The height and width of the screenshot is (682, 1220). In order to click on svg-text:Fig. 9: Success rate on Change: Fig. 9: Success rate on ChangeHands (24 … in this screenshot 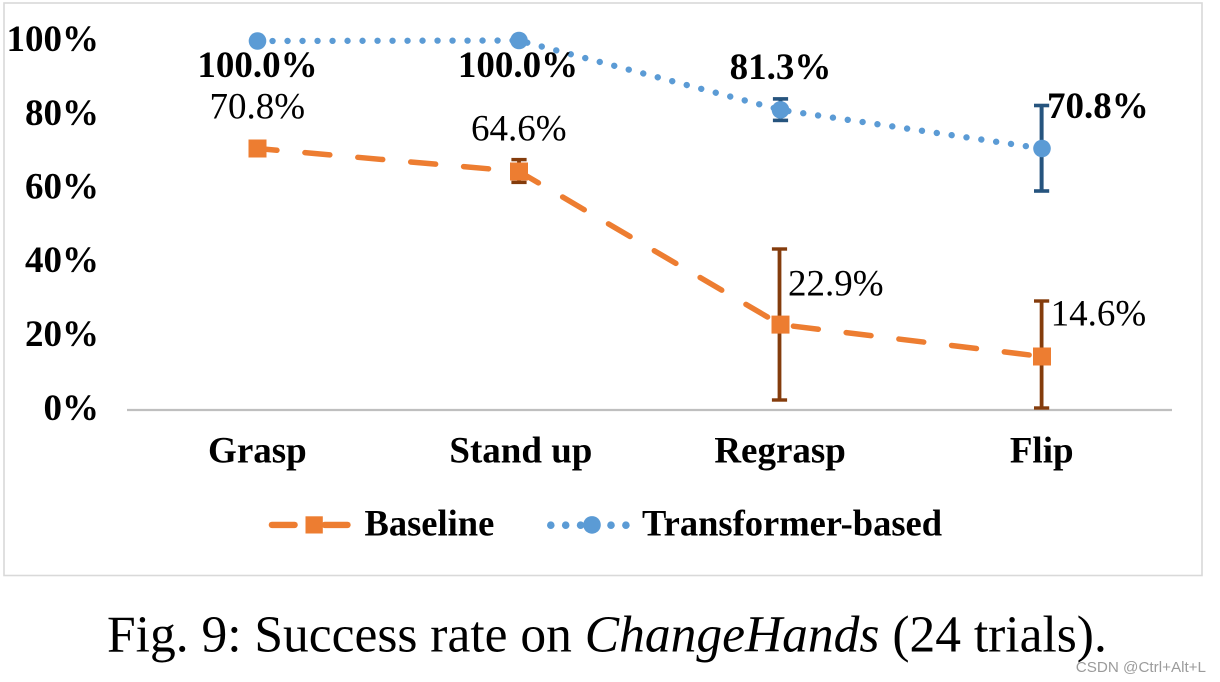, I will do `click(607, 635)`.